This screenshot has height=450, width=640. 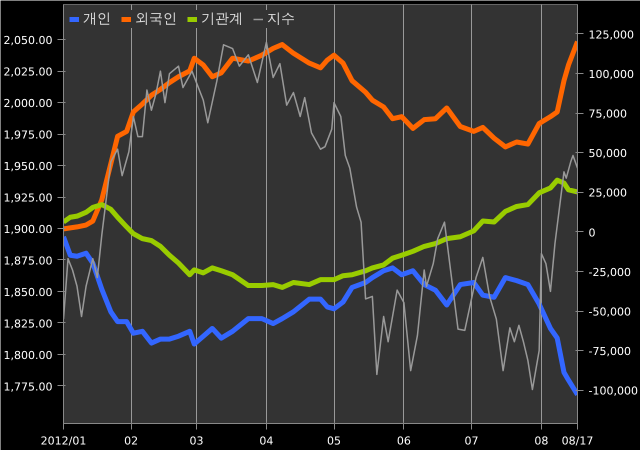 What do you see at coordinates (28, 261) in the screenshot?
I see `y-tick-label: 1,875.00` at bounding box center [28, 261].